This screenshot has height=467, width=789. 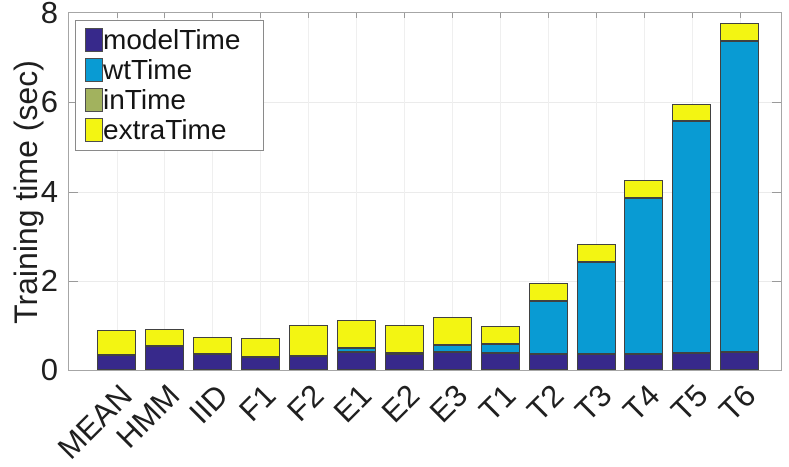 I want to click on y-tick-label: 2, so click(x=49, y=280).